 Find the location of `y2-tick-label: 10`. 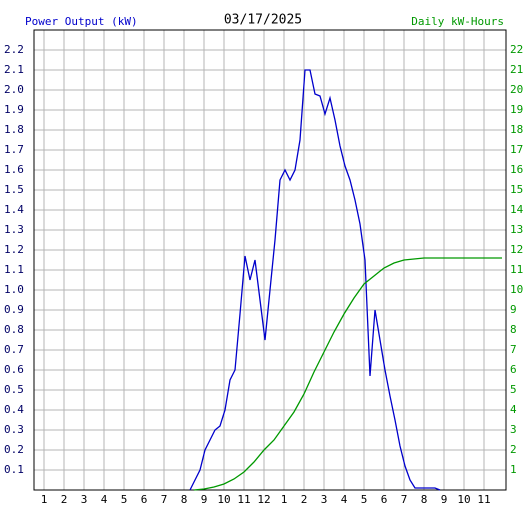

y2-tick-label: 10 is located at coordinates (516, 289).